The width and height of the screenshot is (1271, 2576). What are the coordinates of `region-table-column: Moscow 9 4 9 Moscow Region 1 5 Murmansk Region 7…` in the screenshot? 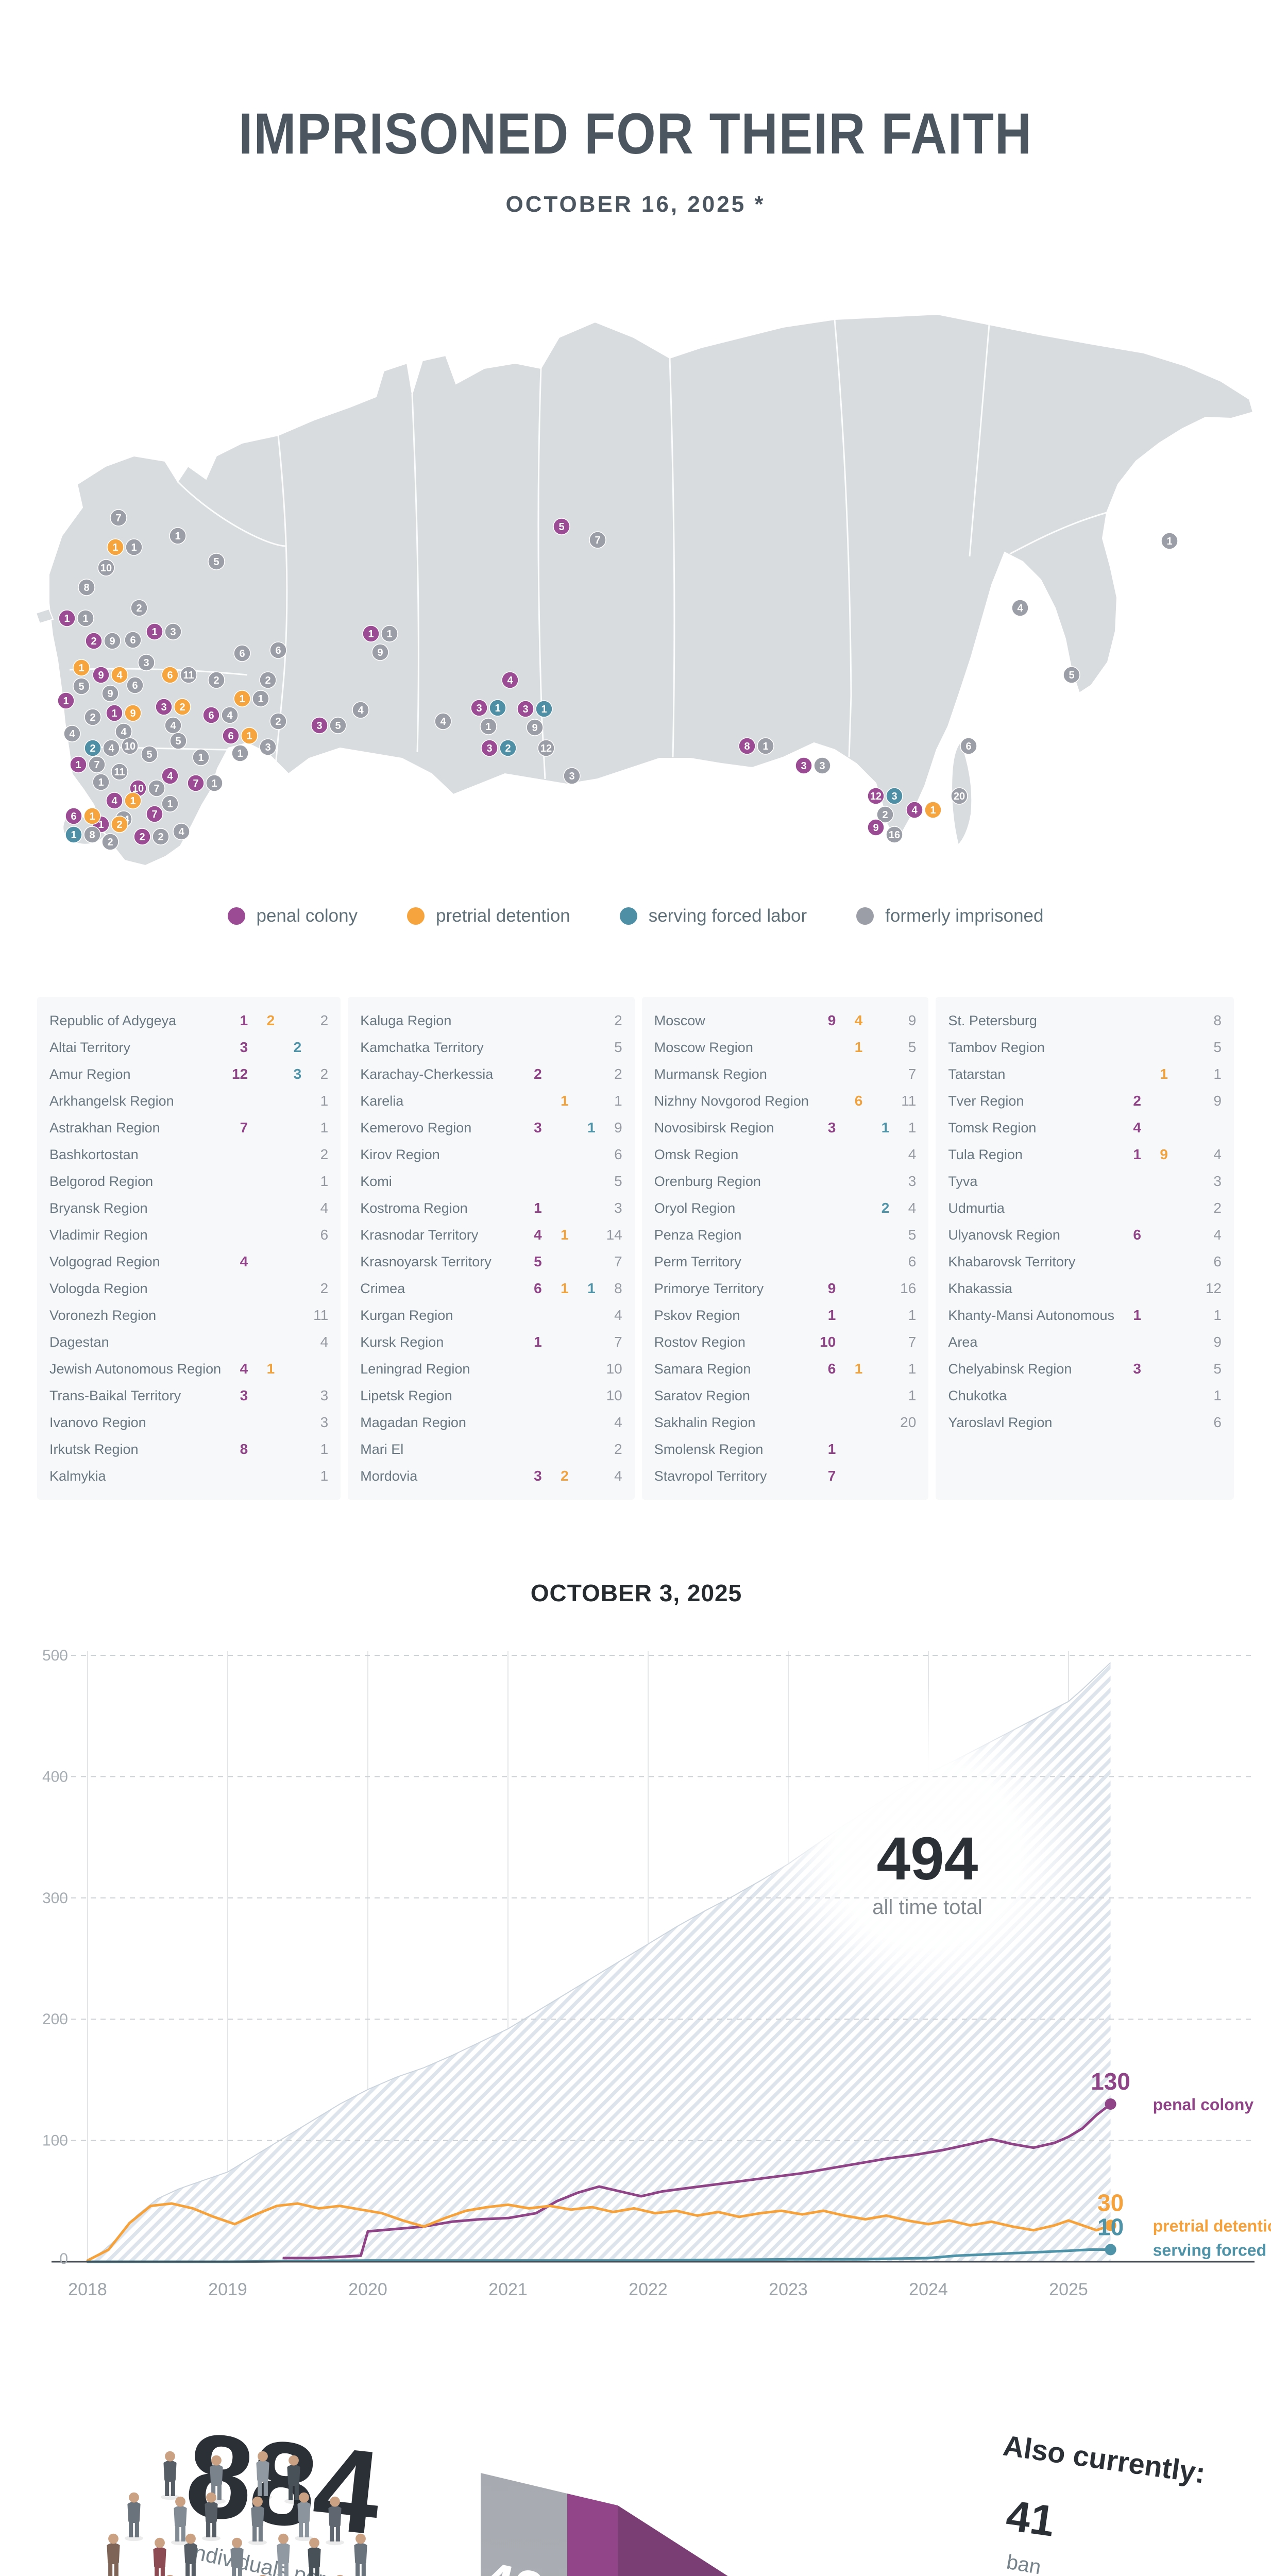 It's located at (785, 1248).